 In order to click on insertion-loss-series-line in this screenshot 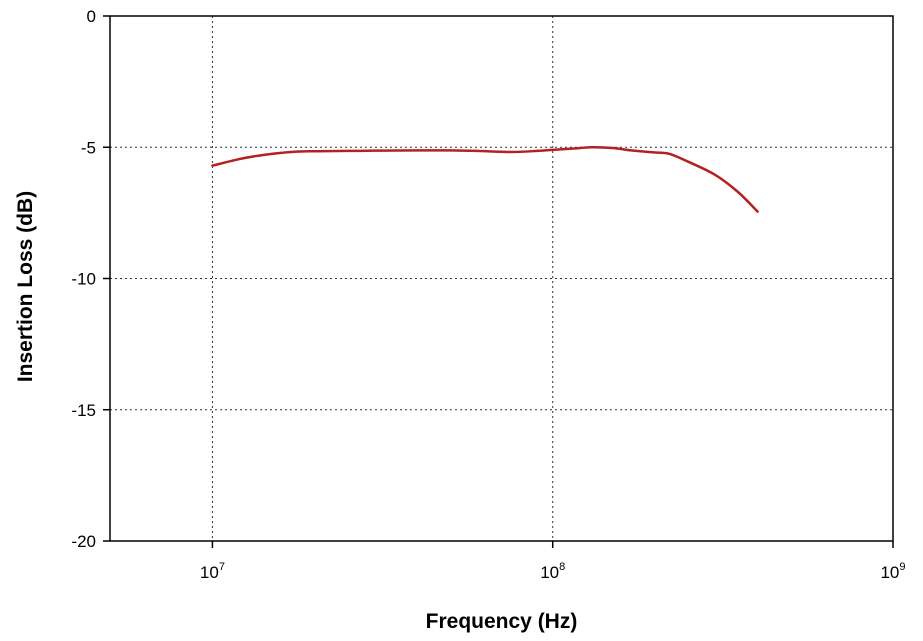, I will do `click(485, 179)`.